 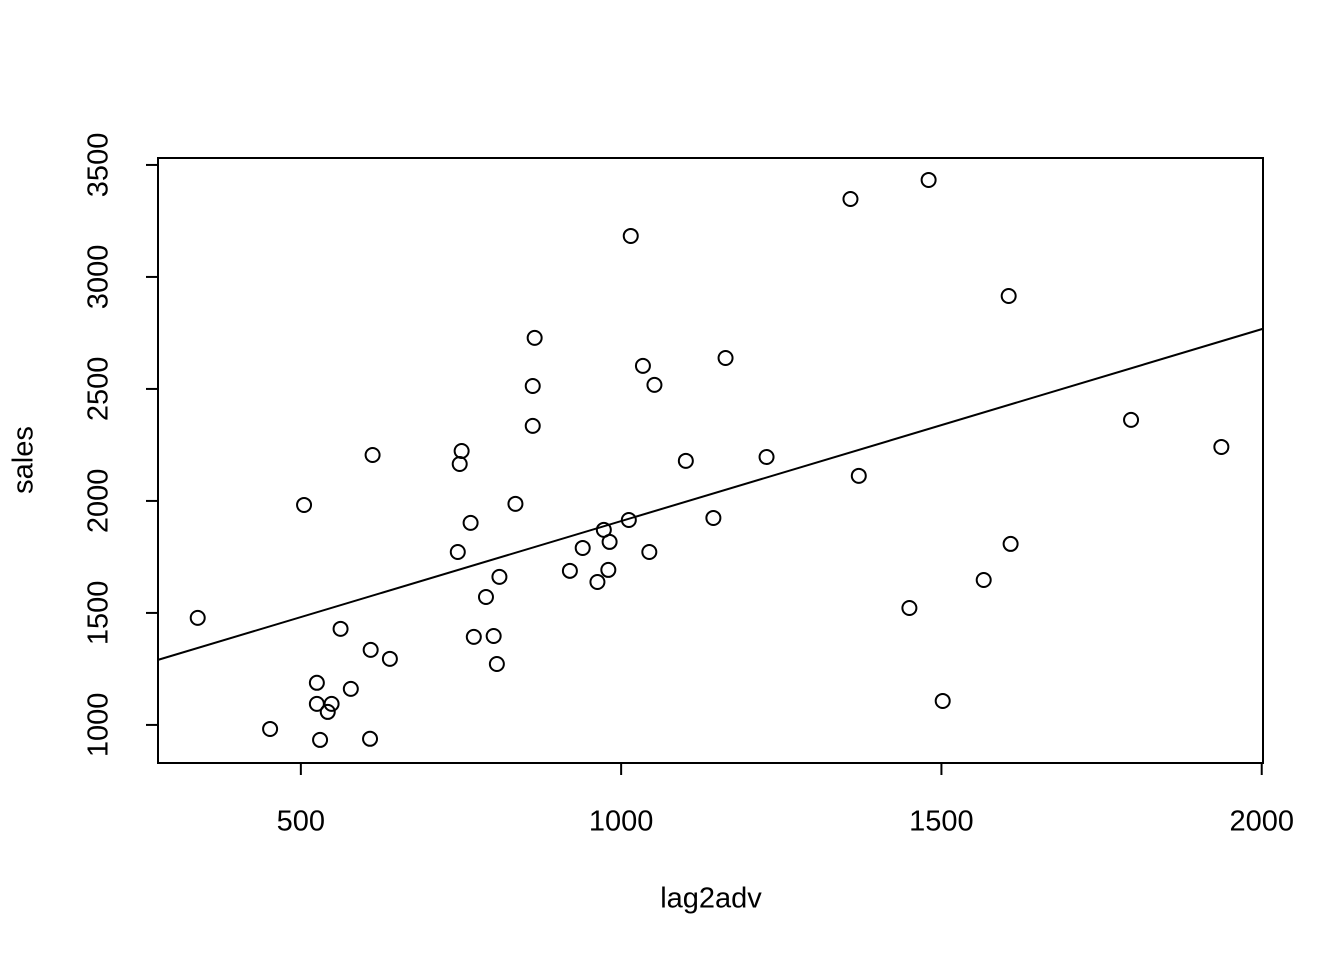 What do you see at coordinates (621, 822) in the screenshot?
I see `x-tick-label: 1000` at bounding box center [621, 822].